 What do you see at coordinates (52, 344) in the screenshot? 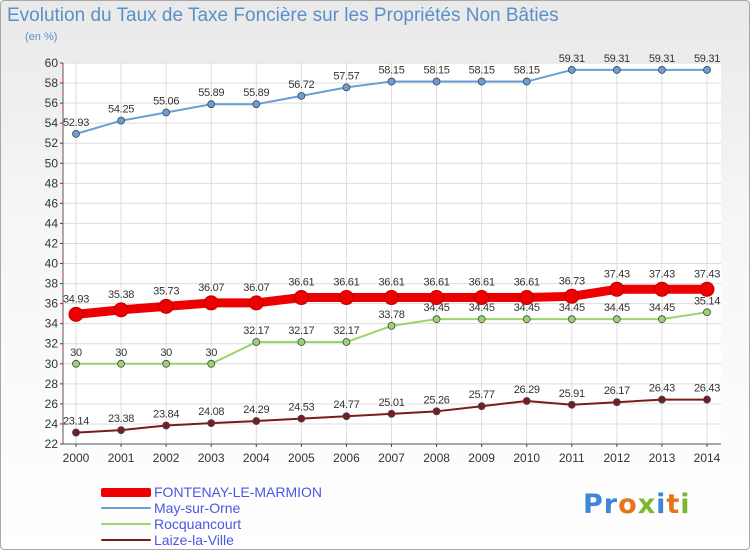
I see `y-tick-label: 32` at bounding box center [52, 344].